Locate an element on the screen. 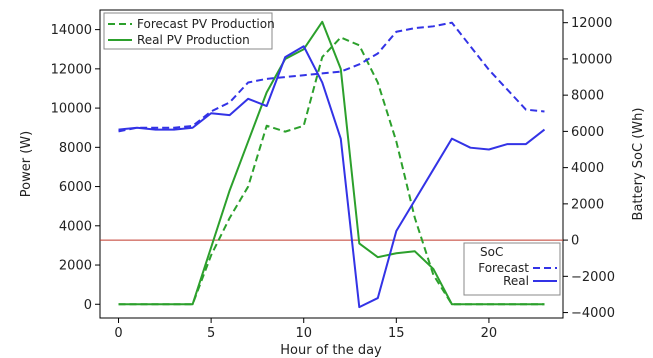 This screenshot has height=358, width=653. y-right-tick-label: 12000 is located at coordinates (591, 23).